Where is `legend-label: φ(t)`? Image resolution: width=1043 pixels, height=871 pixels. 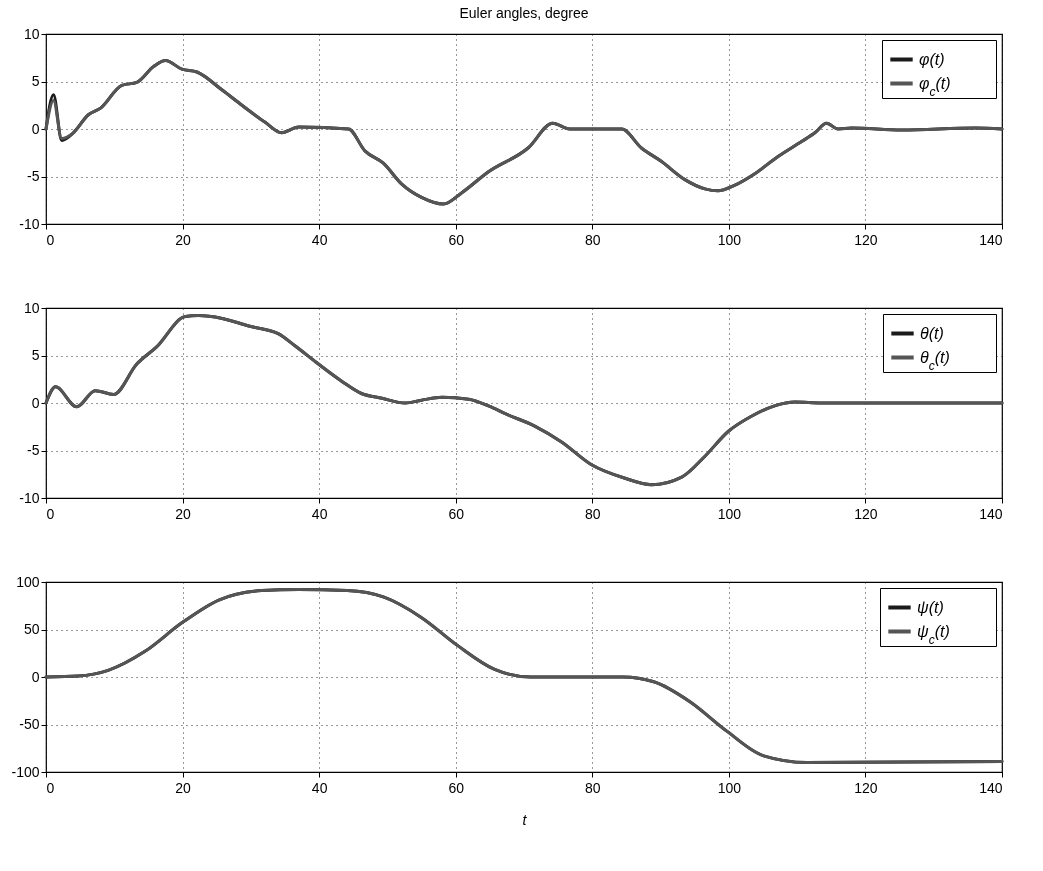
legend-label: φ(t) is located at coordinates (932, 59).